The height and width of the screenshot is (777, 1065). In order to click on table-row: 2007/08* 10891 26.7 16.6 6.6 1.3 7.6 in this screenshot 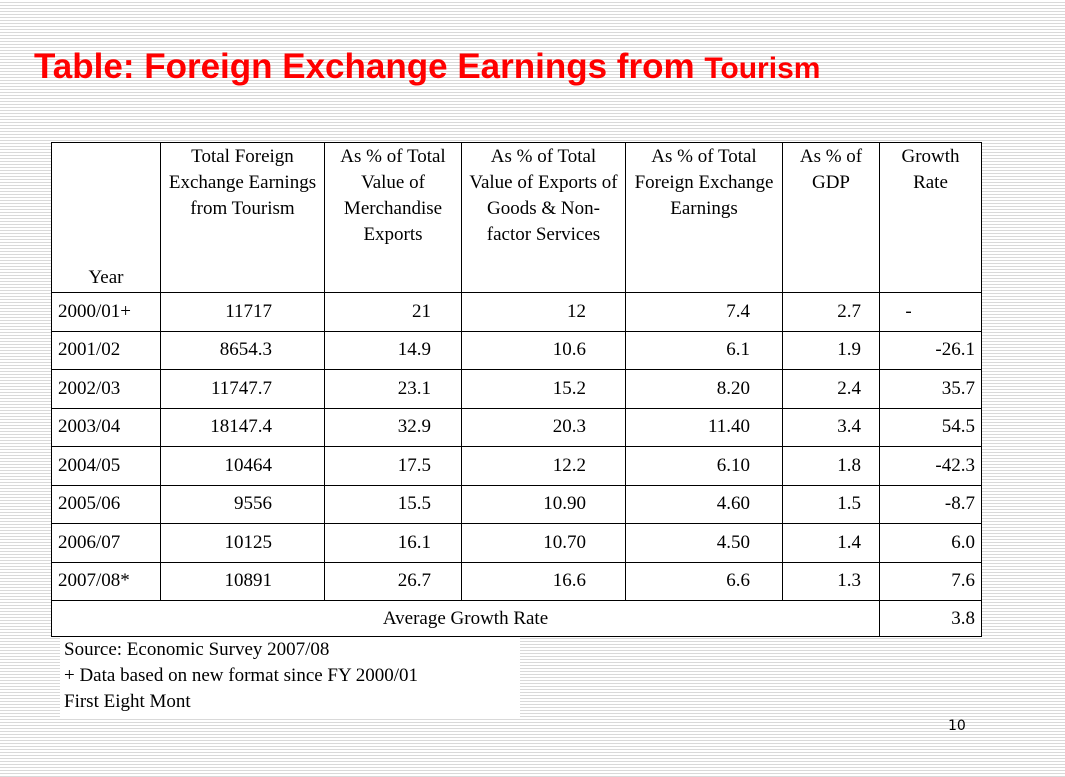, I will do `click(516, 581)`.